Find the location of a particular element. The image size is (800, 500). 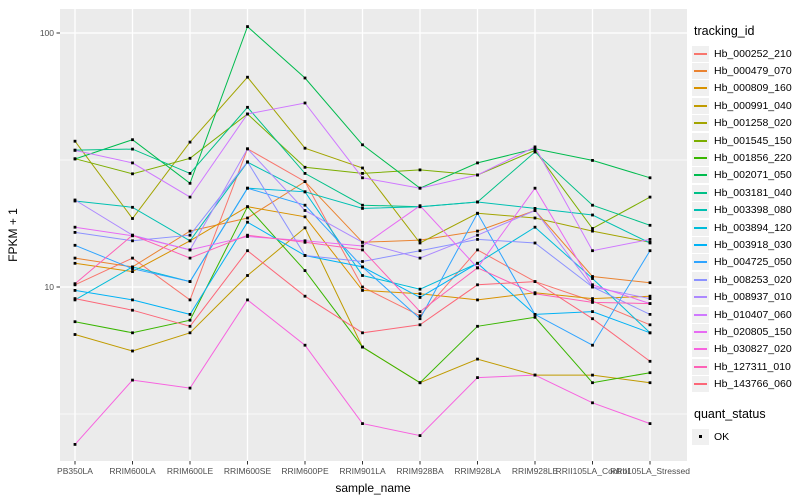

legend-item-label: Hb_000479_070 is located at coordinates (753, 71).